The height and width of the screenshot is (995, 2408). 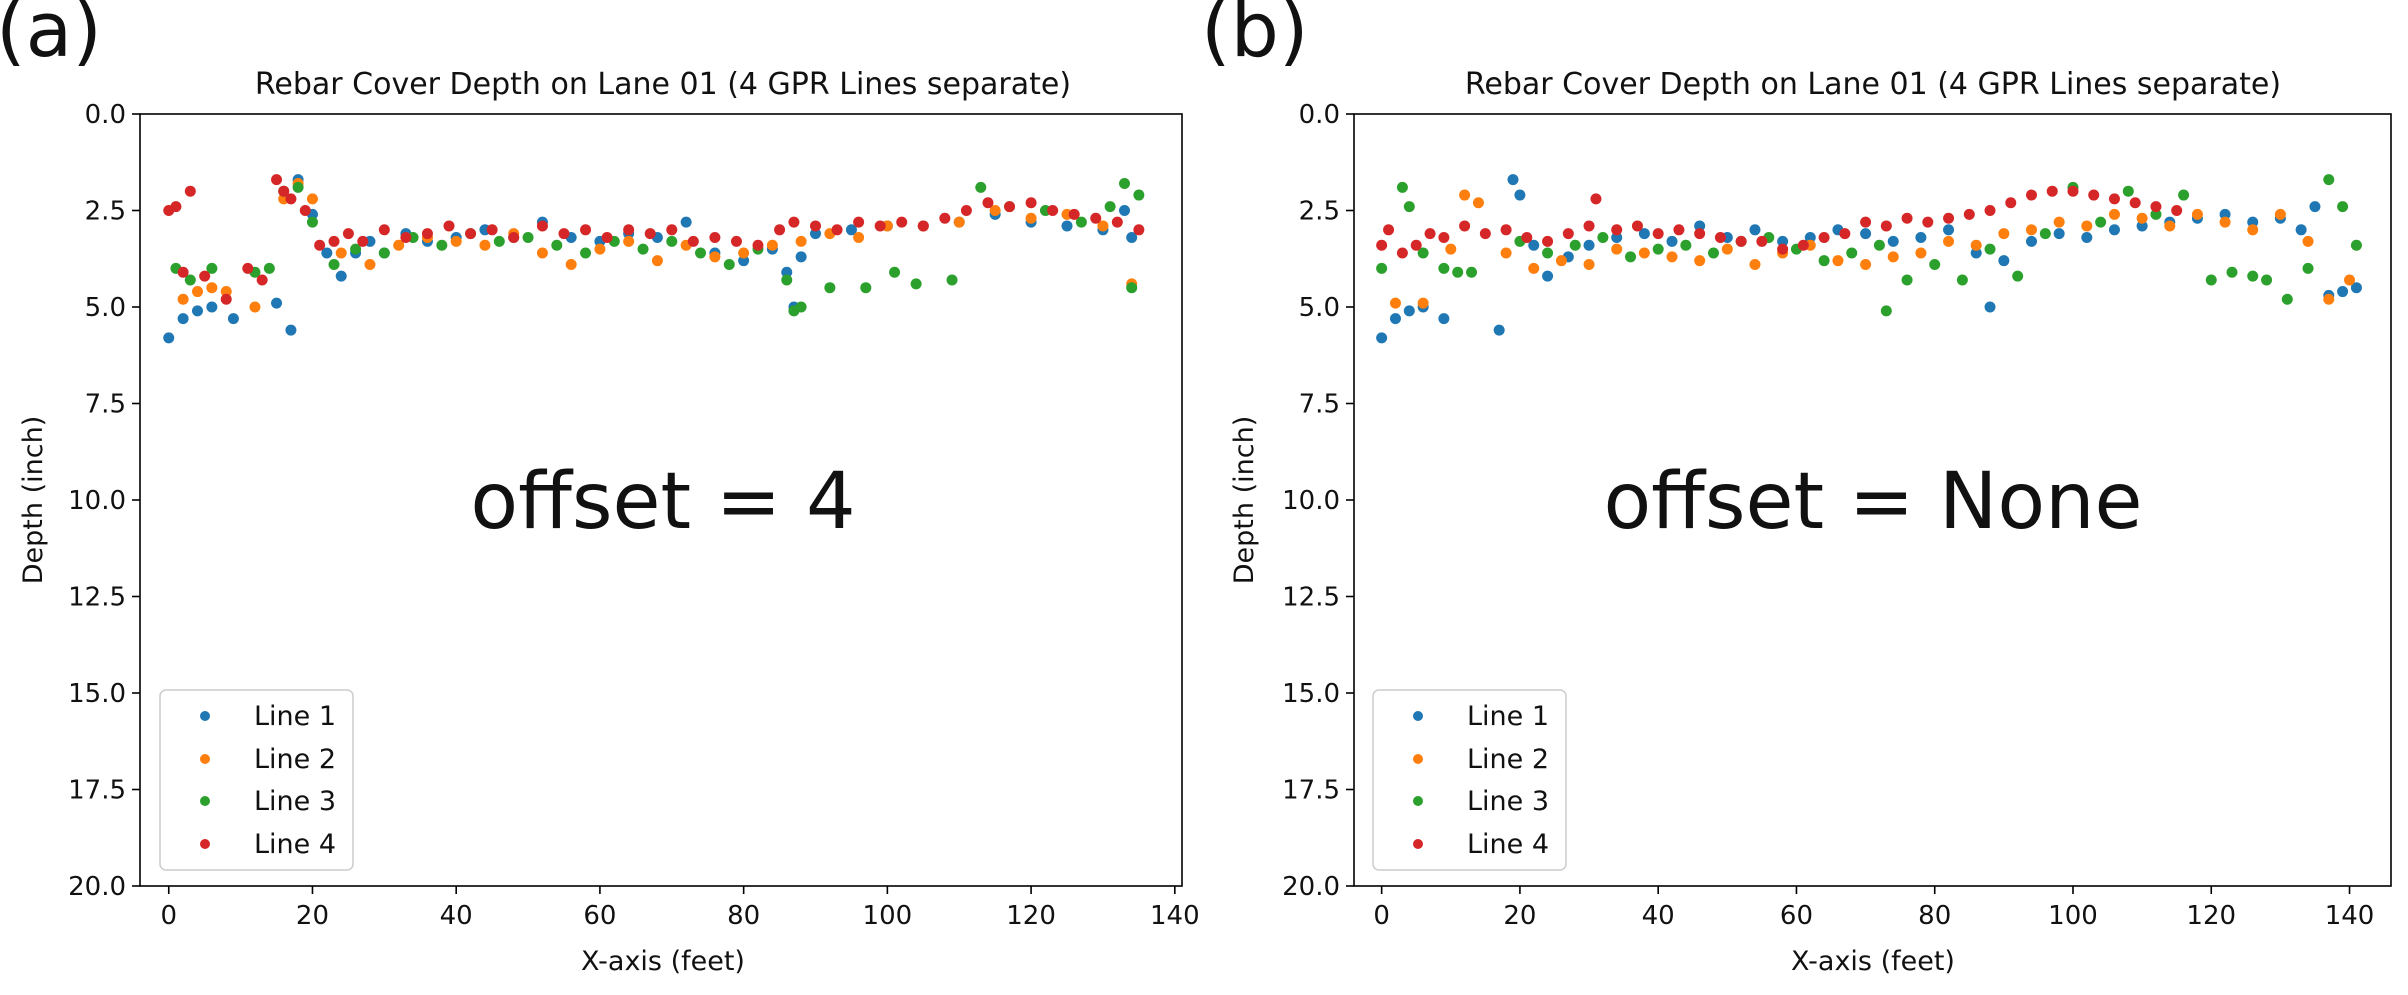 I want to click on x-tick-label: 40, so click(x=456, y=916).